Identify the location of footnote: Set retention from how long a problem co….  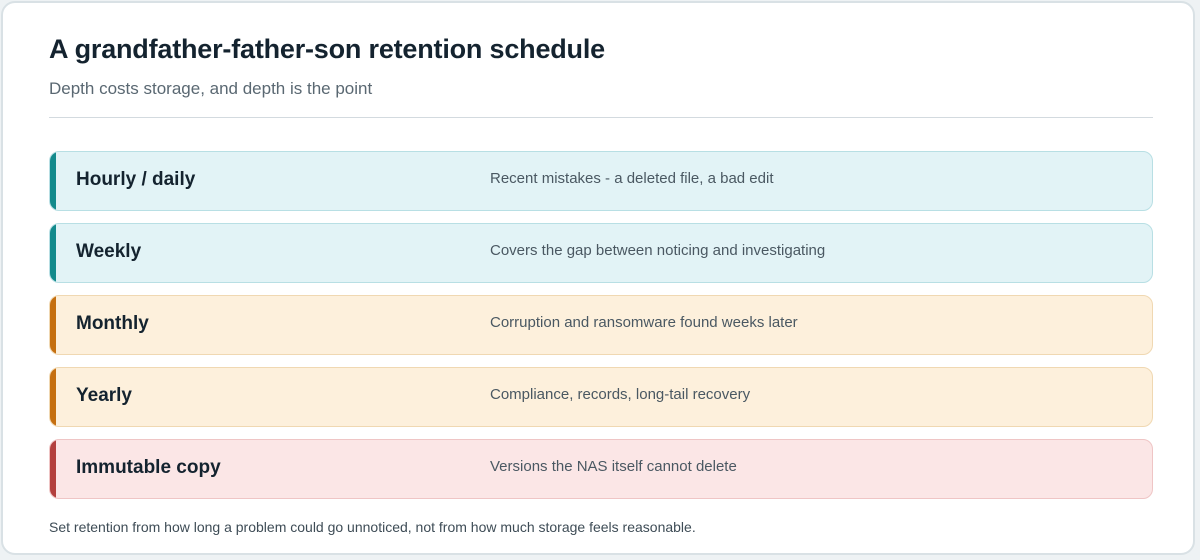
(372, 527).